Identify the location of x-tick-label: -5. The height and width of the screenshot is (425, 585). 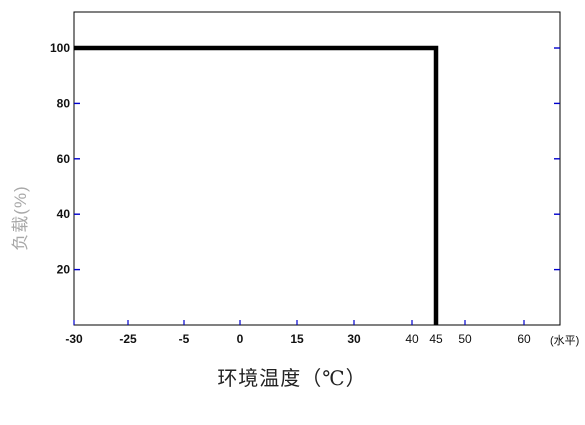
(184, 339).